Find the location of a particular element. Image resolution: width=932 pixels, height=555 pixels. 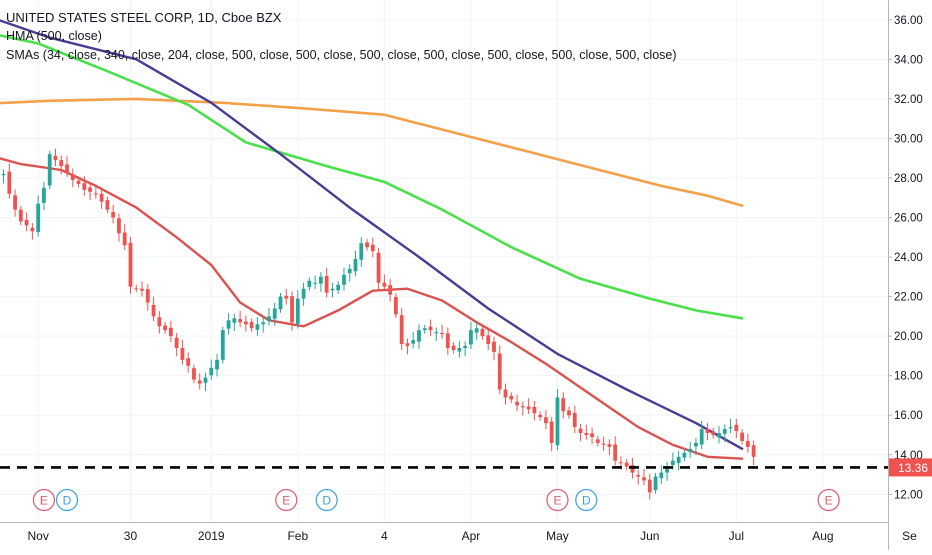

y-tick-label: 36.00 is located at coordinates (908, 21).